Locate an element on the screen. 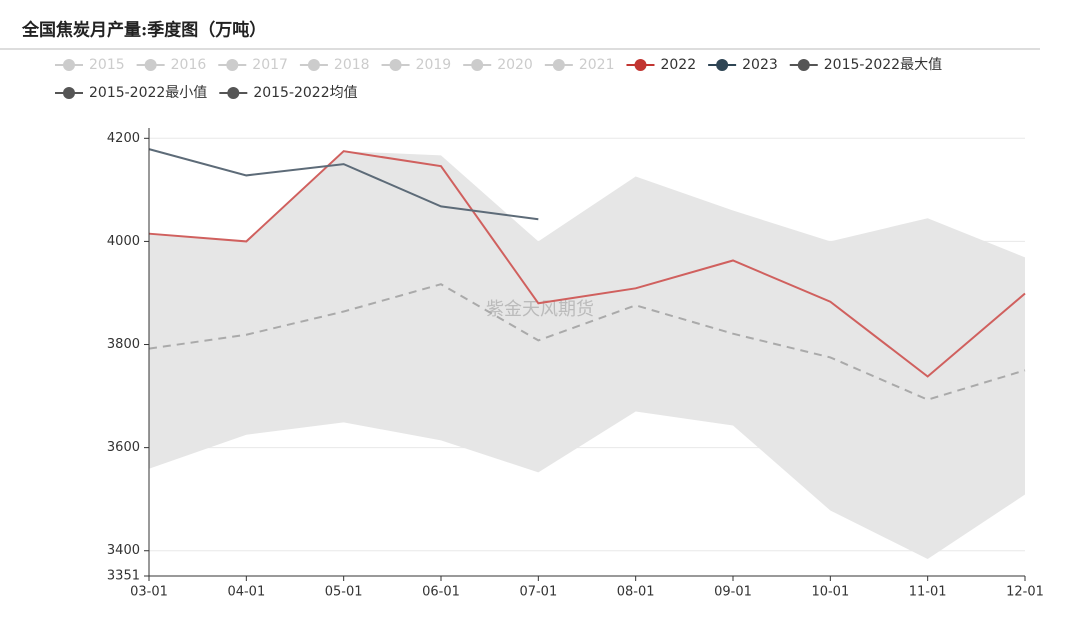 This screenshot has width=1080, height=634. legend-item: 2015-2022最小值 is located at coordinates (131, 93).